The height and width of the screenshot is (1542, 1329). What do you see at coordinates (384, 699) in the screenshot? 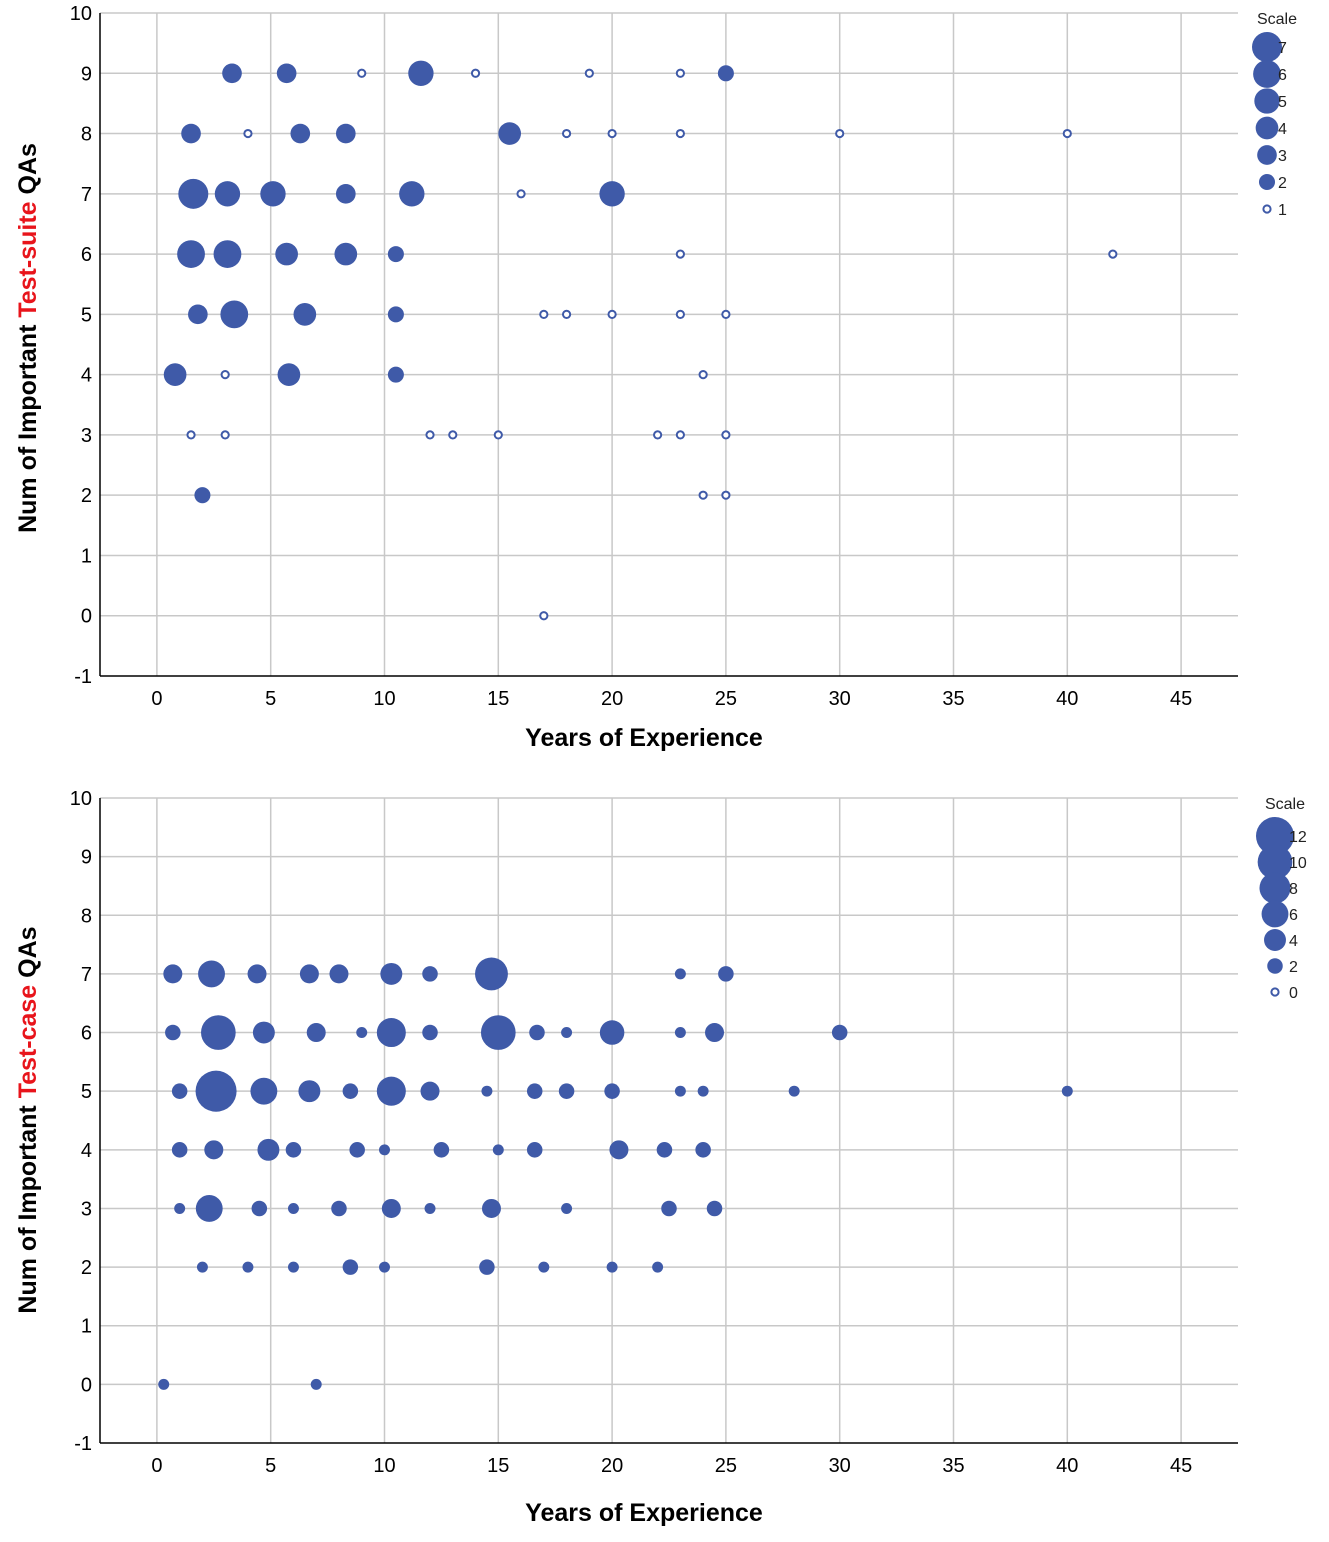
I see `x-tick-label: 10` at bounding box center [384, 699].